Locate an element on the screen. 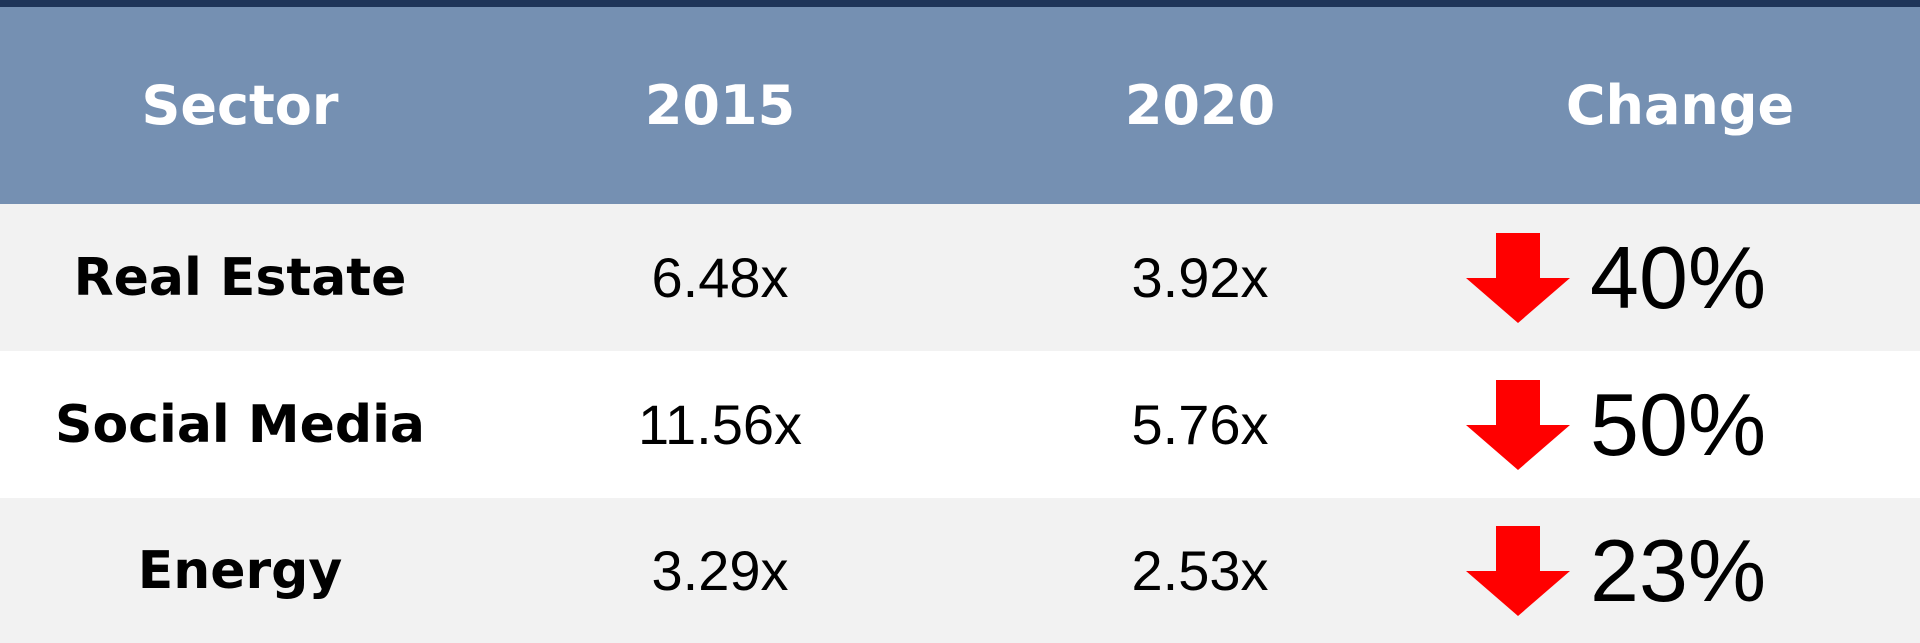  cell-text: 2.53x is located at coordinates (1200, 570).